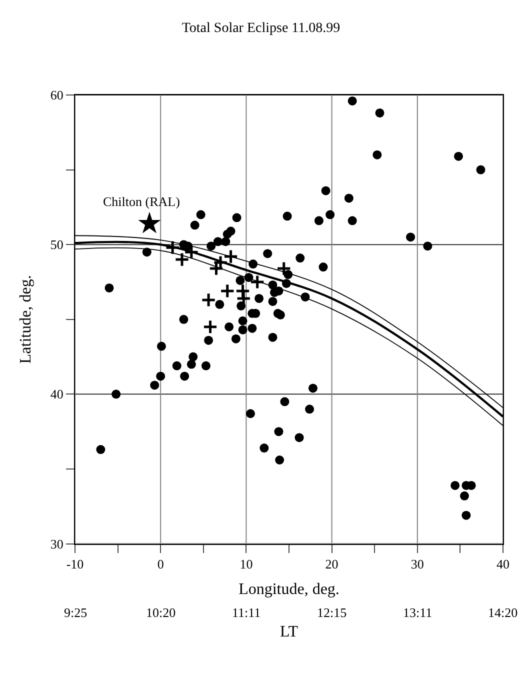 The width and height of the screenshot is (522, 677). I want to click on text: 13:11, so click(417, 612).